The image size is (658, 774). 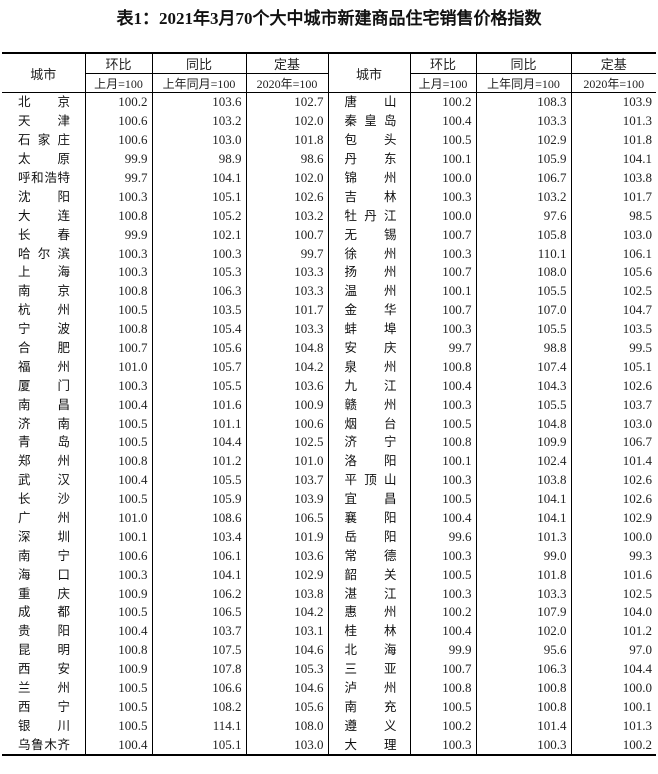 I want to click on city-cell: 青岛, so click(x=43, y=442).